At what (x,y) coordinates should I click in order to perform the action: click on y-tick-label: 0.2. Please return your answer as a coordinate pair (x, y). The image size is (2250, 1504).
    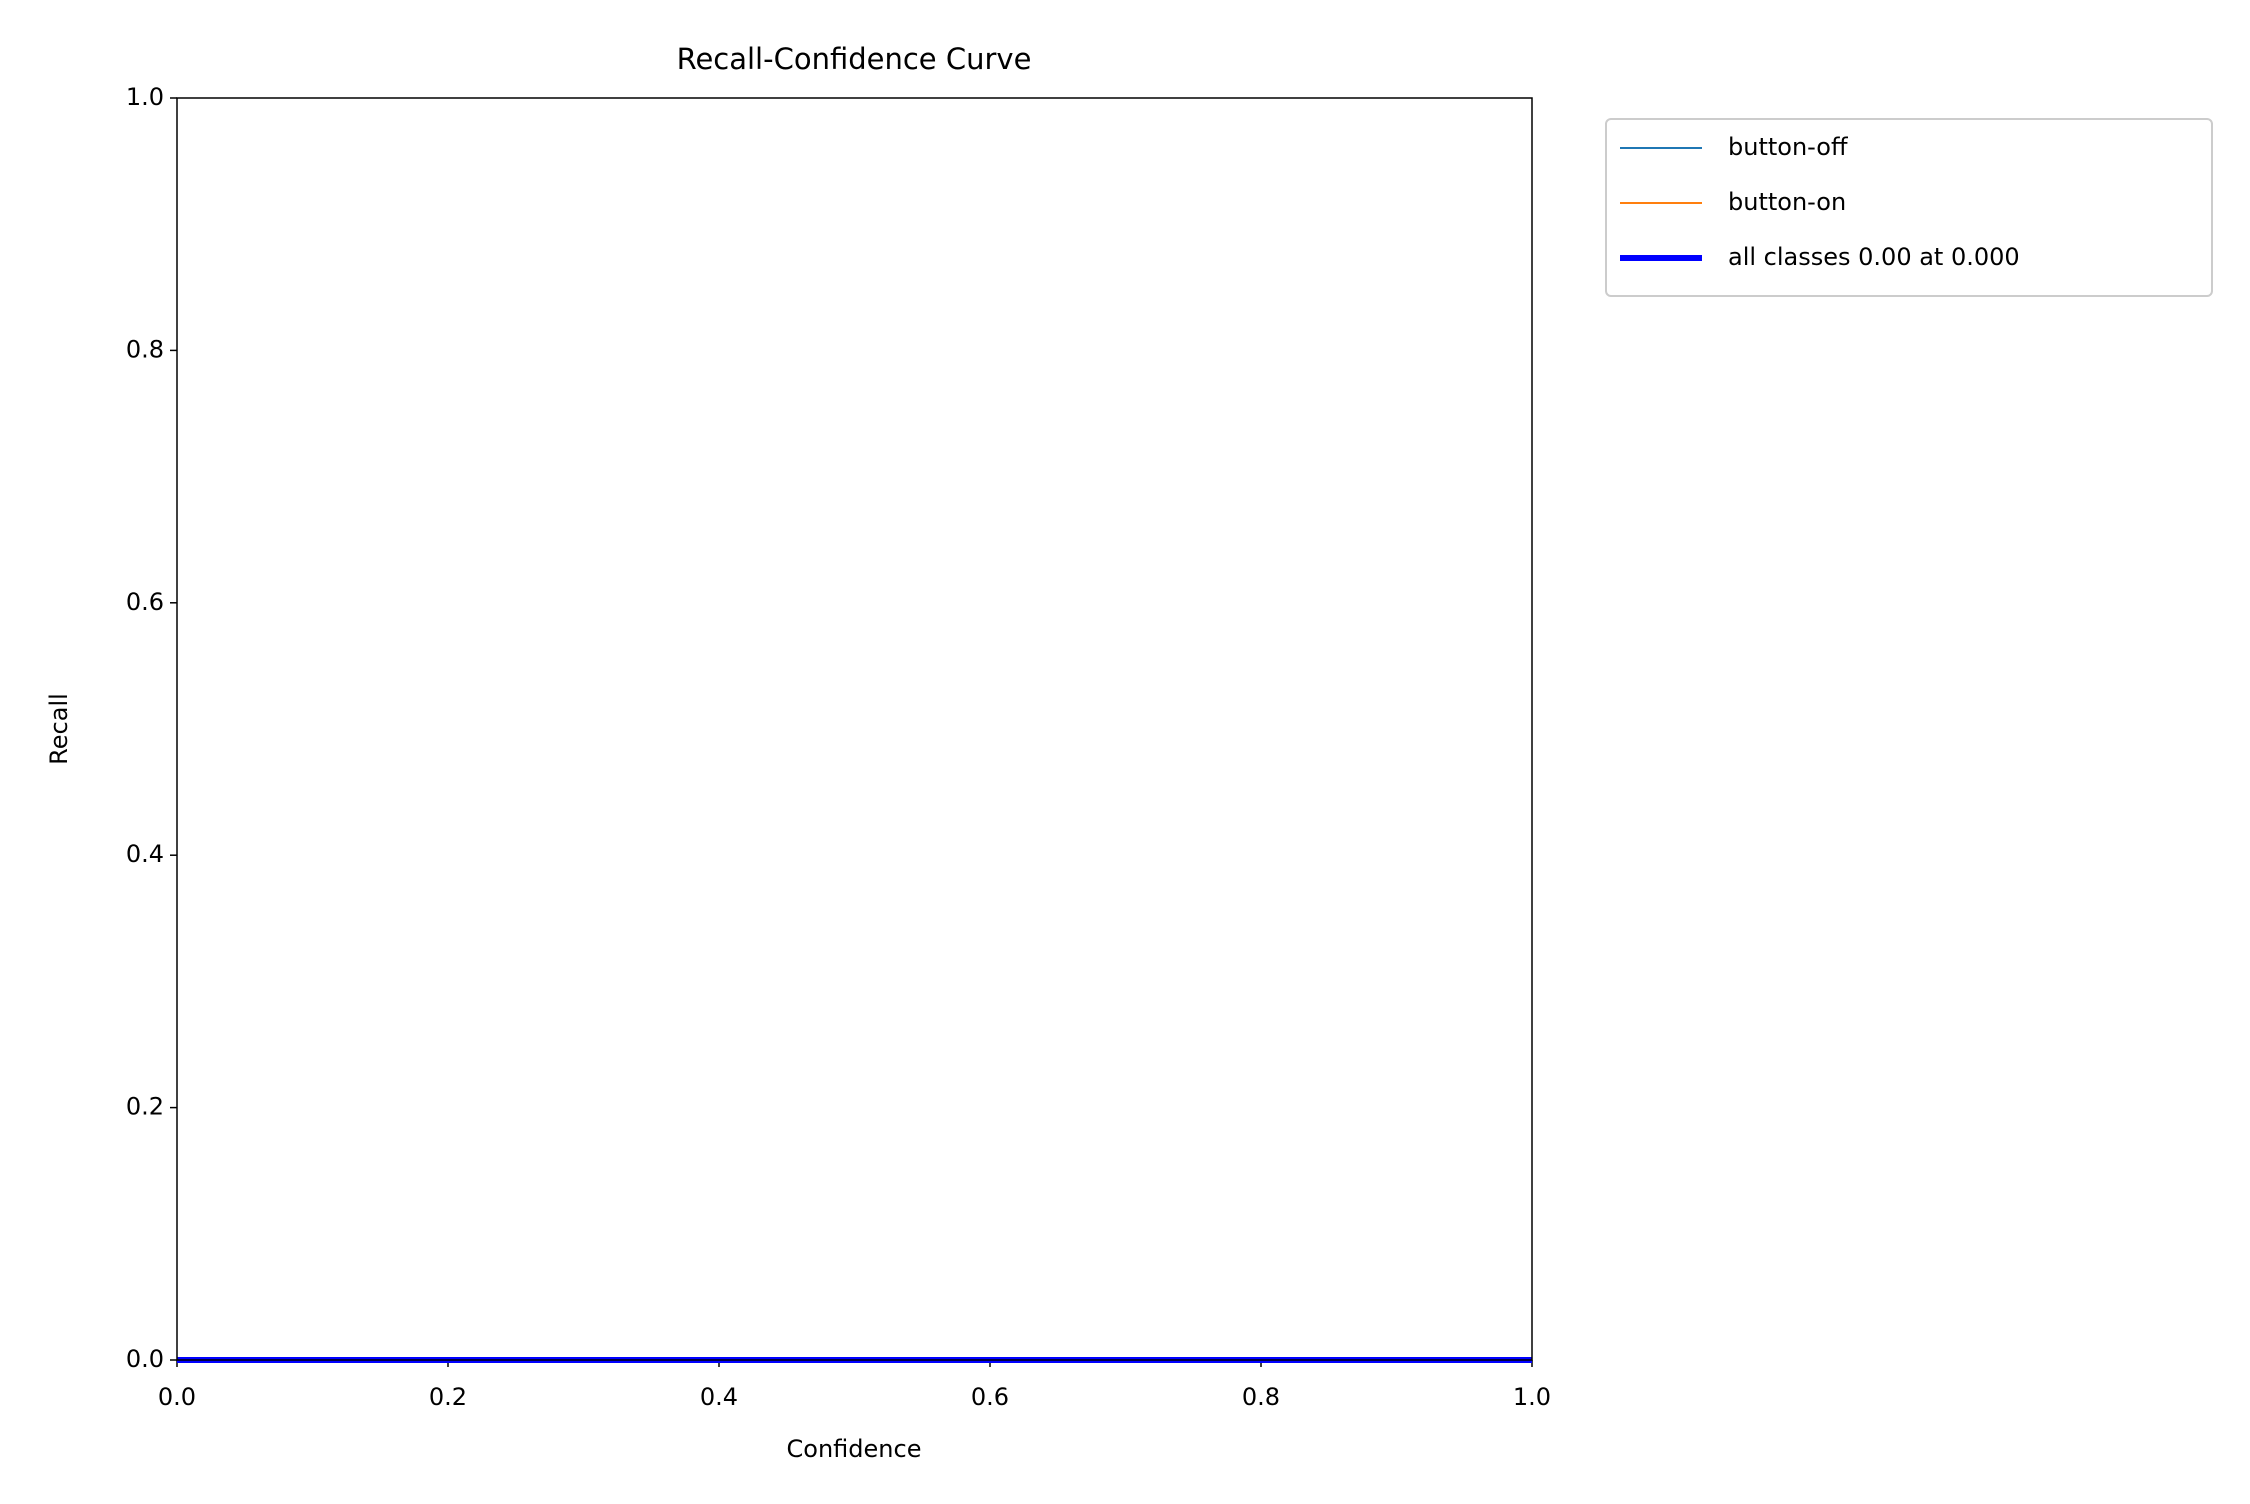
    Looking at the image, I should click on (145, 1107).